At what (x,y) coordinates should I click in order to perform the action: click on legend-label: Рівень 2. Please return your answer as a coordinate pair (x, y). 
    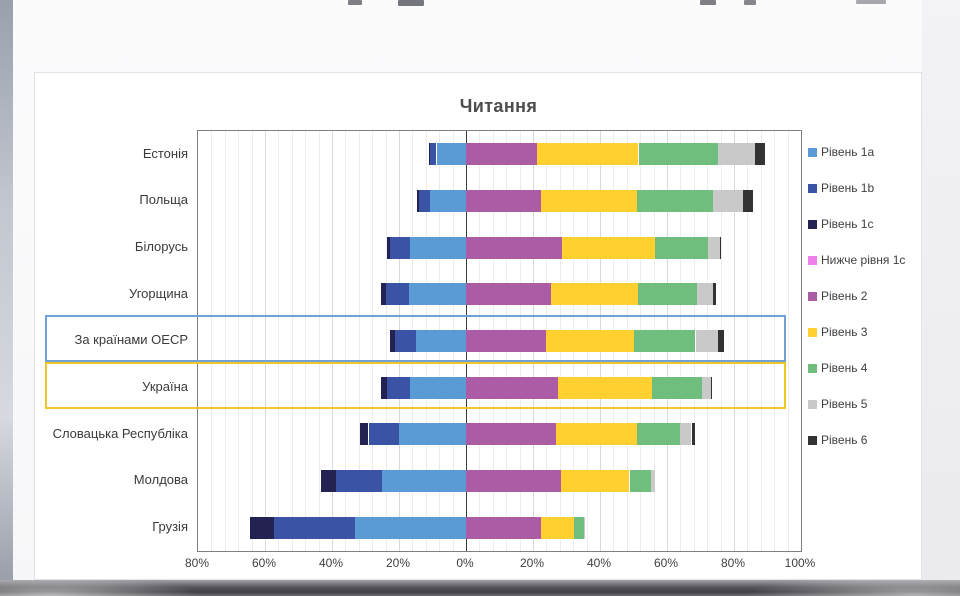
    Looking at the image, I should click on (844, 296).